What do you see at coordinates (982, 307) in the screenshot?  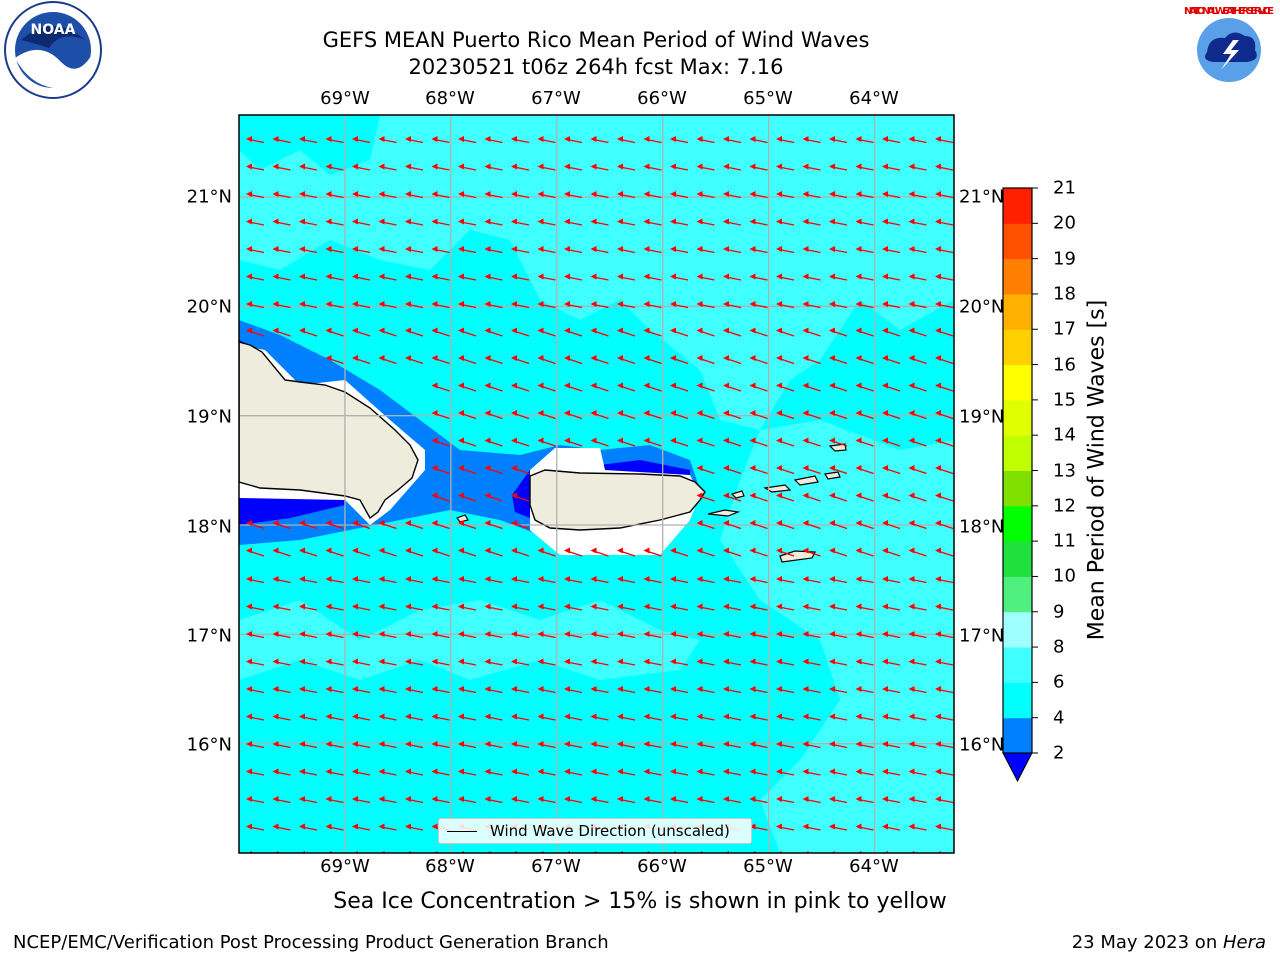 I see `lat-label-right-20n: 20°N` at bounding box center [982, 307].